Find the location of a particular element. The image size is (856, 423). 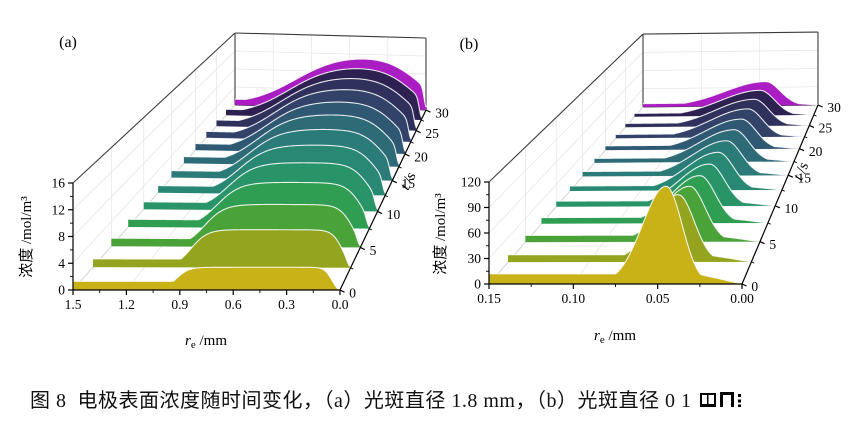

x-tick-label: 0.00 is located at coordinates (742, 298).